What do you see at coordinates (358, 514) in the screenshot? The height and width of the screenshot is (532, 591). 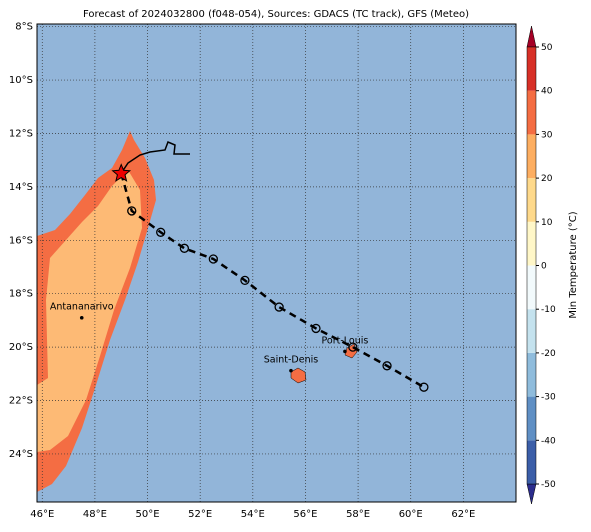 I see `x-tick-label: 58°E` at bounding box center [358, 514].